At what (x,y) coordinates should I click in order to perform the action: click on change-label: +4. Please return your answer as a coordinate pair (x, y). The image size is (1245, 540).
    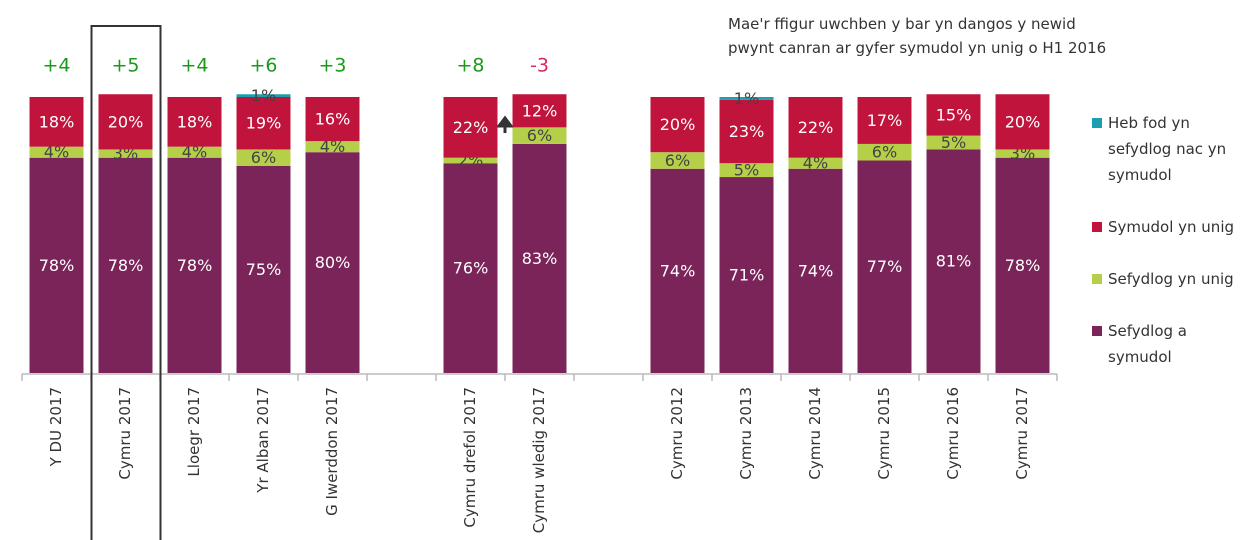
    Looking at the image, I should click on (56, 66).